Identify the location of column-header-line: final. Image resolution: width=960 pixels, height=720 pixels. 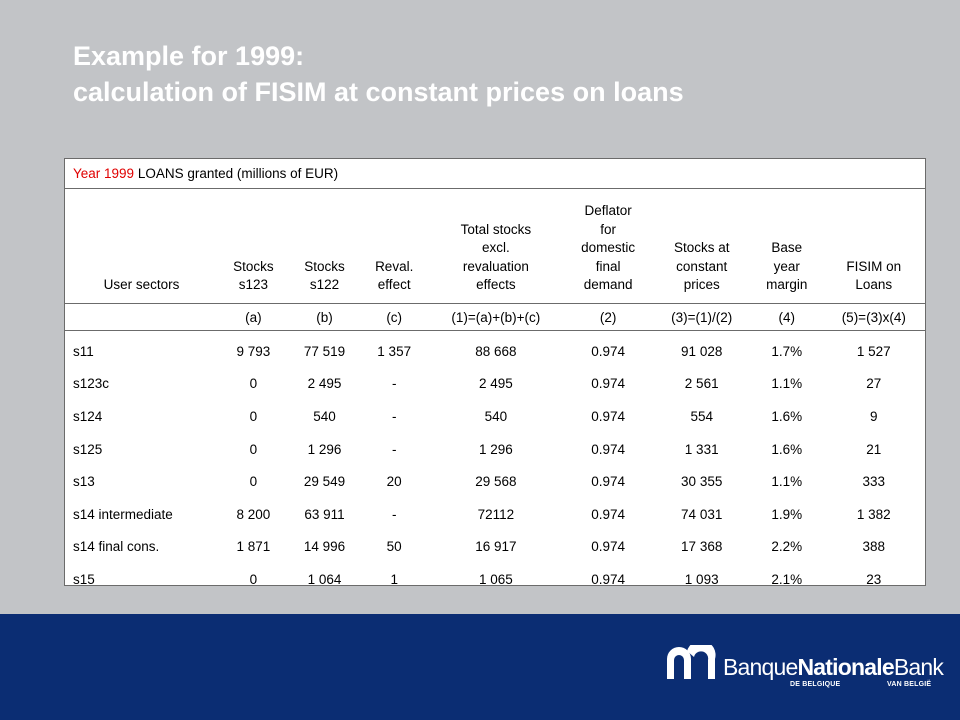
(608, 266).